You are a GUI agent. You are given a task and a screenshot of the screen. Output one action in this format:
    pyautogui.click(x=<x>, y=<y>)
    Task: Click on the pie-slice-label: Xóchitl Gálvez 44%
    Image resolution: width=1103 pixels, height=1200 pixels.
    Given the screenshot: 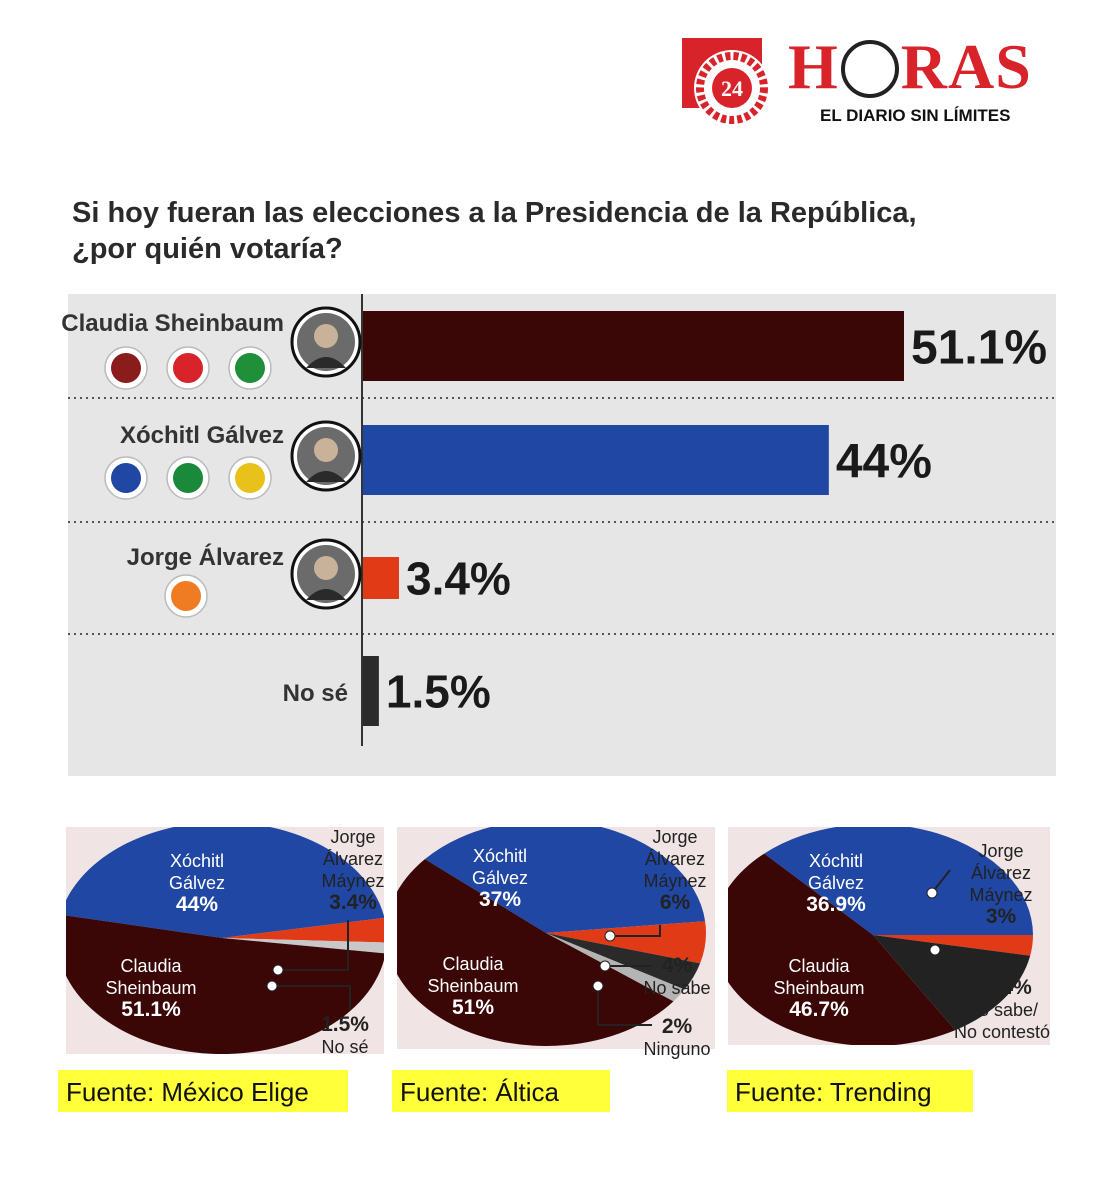 What is the action you would take?
    pyautogui.click(x=197, y=883)
    